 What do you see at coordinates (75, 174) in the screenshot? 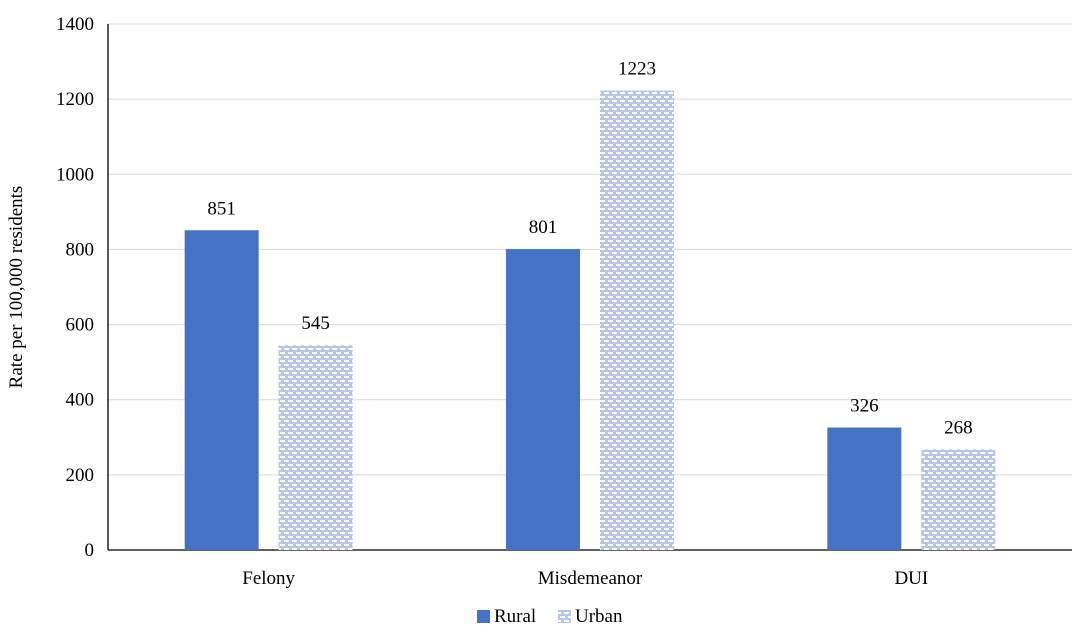
I see `y-tick-label: 1000` at bounding box center [75, 174].